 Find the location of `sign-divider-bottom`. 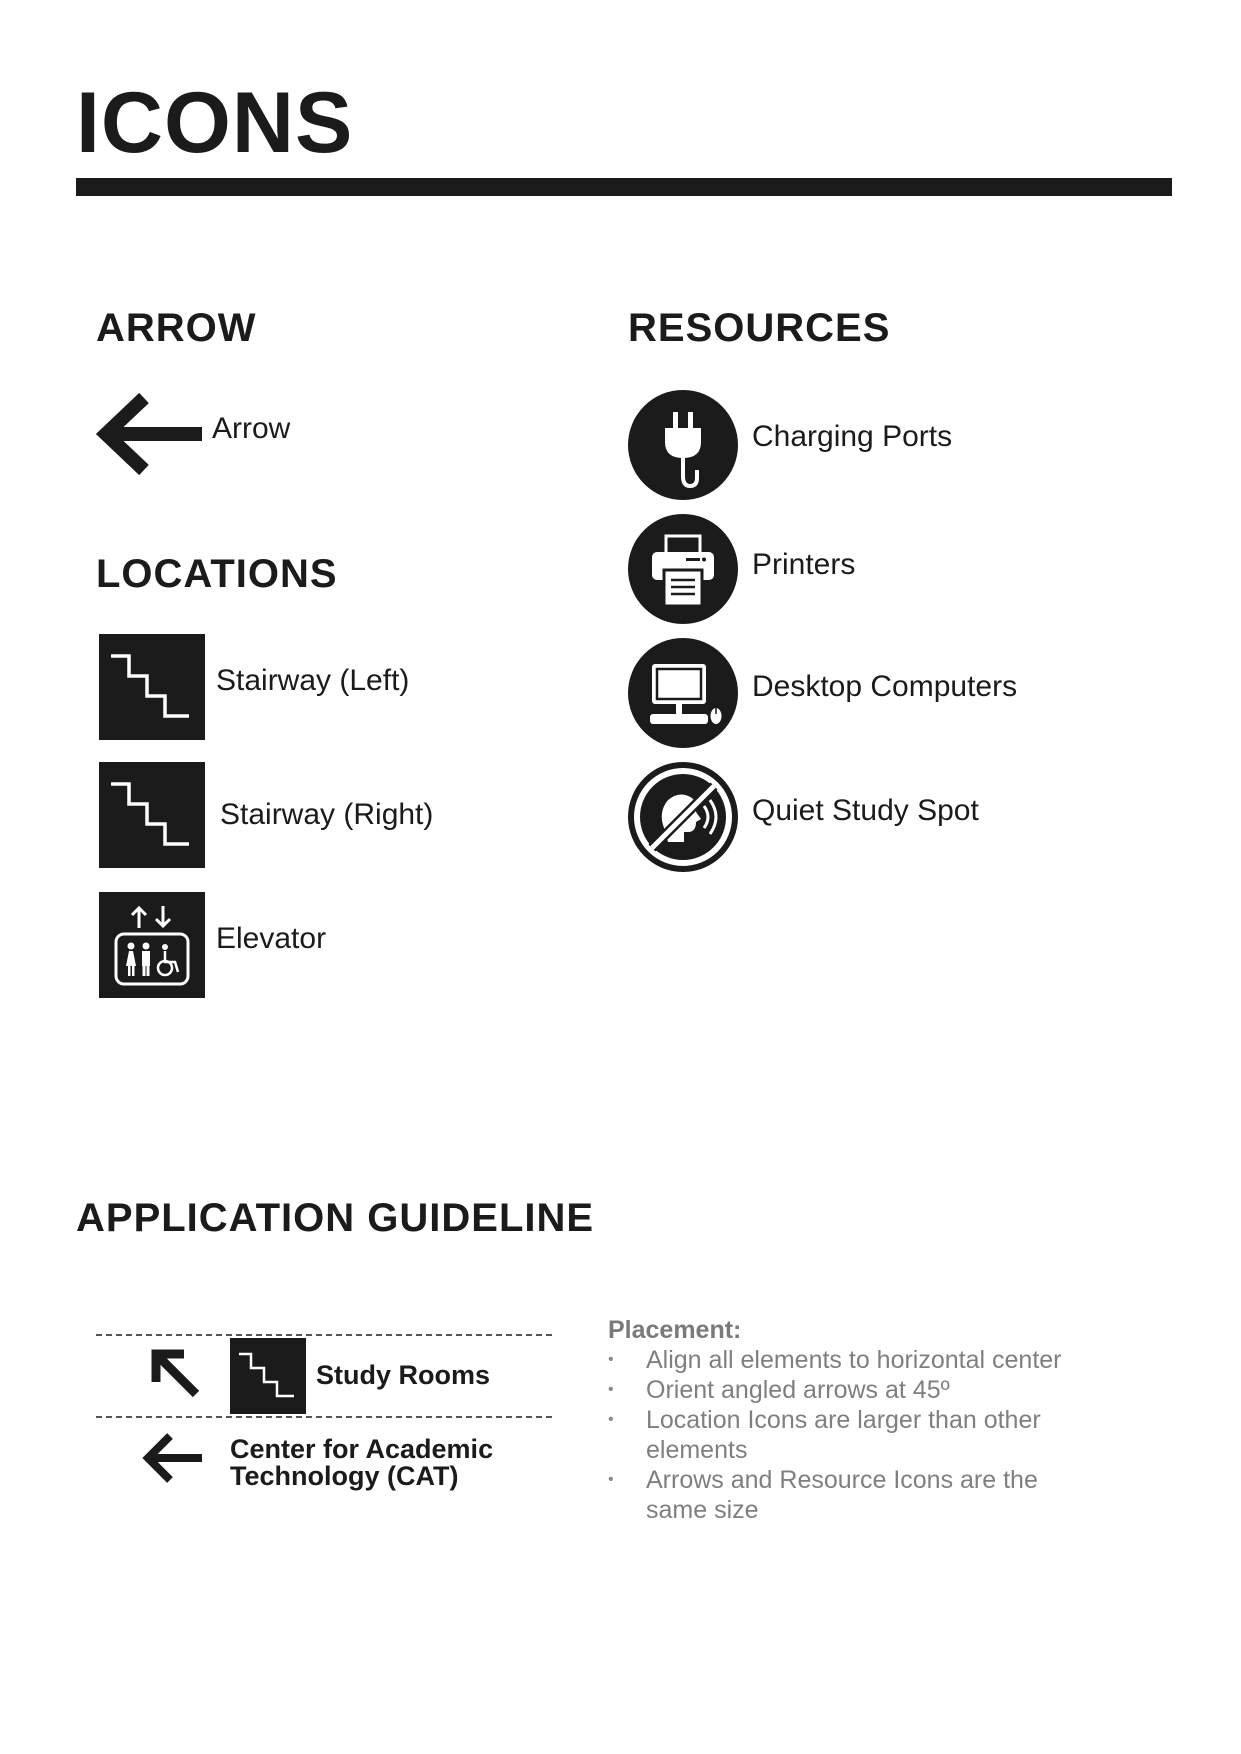

sign-divider-bottom is located at coordinates (324, 1417).